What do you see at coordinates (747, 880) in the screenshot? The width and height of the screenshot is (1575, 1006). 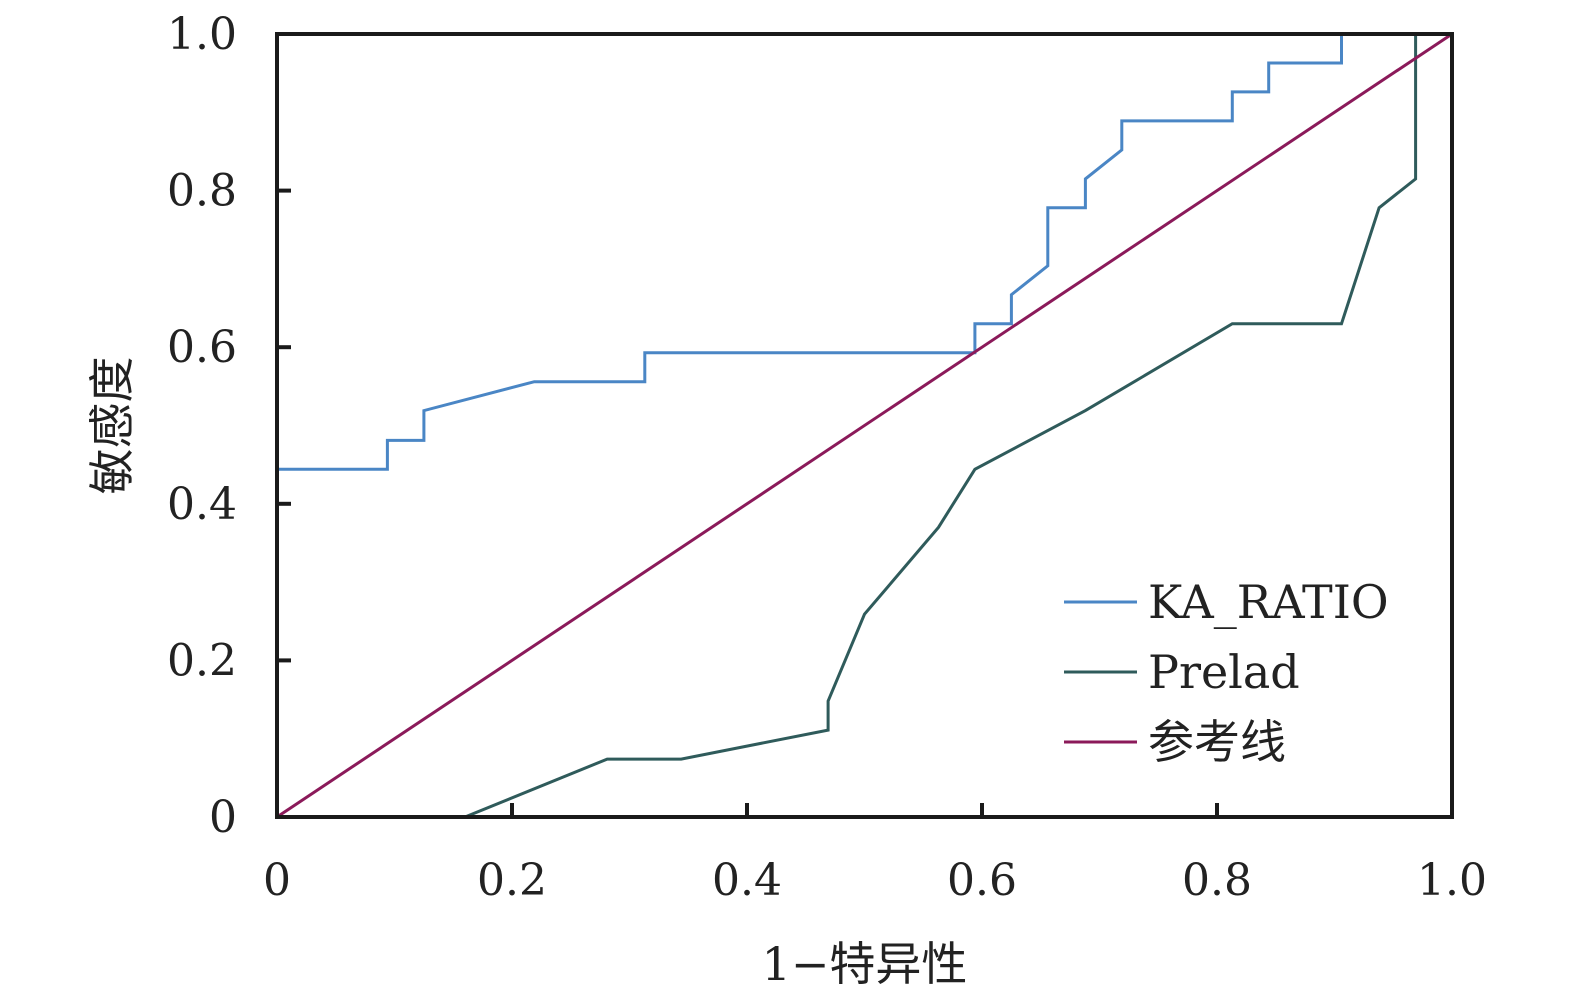 I see `x-tick-label: 0.4` at bounding box center [747, 880].